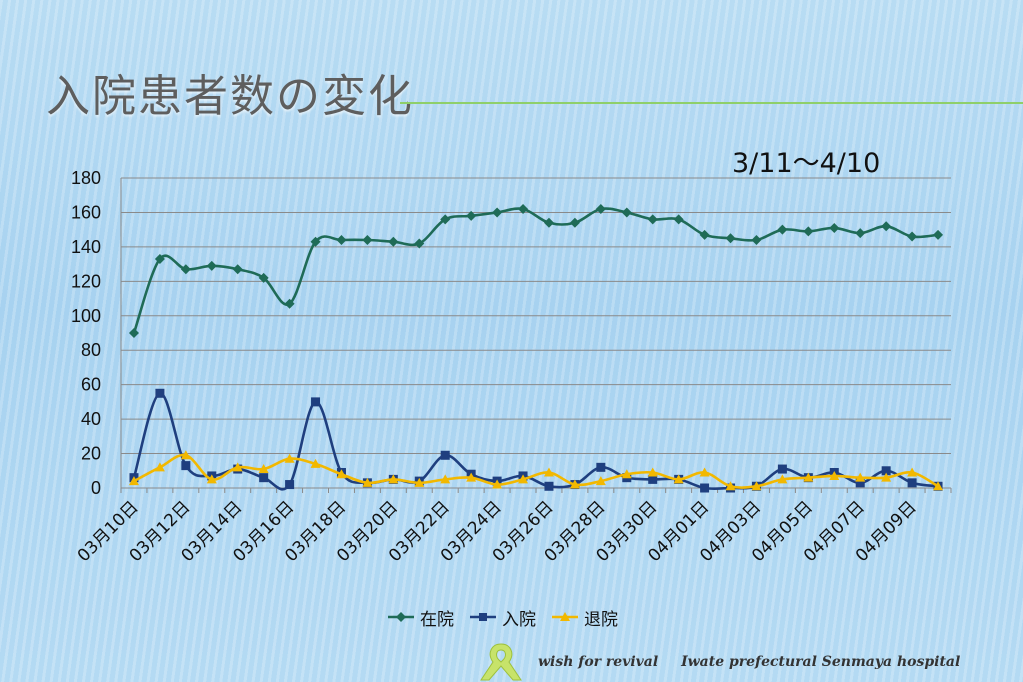  Describe the element at coordinates (711, 103) in the screenshot. I see `title-underline` at that location.